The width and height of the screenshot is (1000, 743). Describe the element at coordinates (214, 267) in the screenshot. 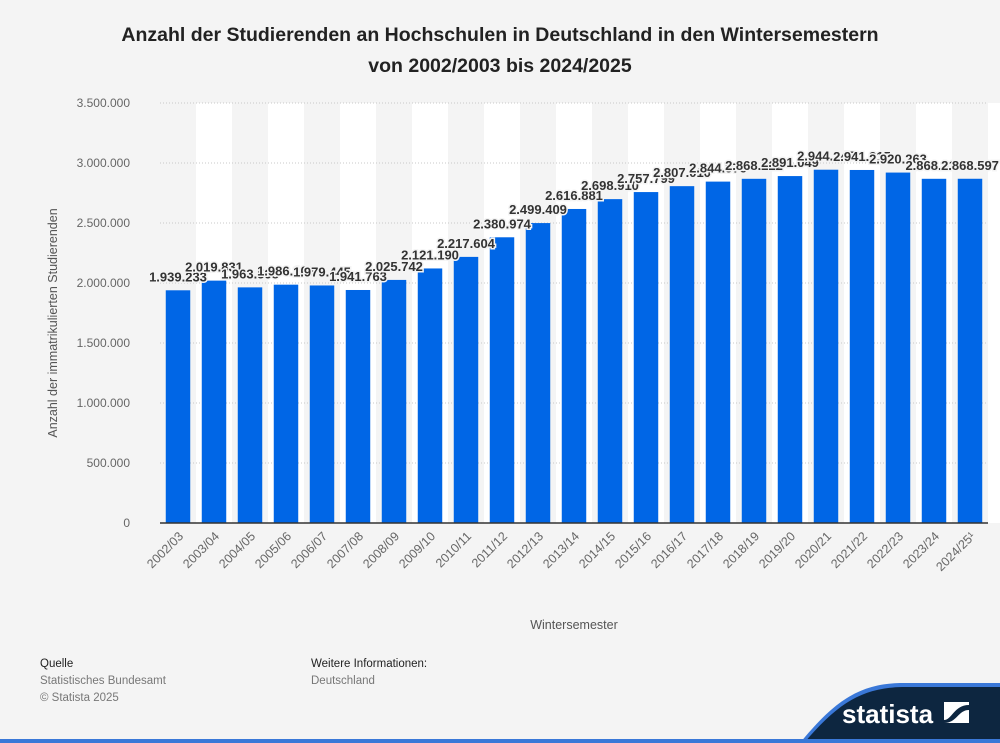

I see `data-label: 2.019.831` at that location.